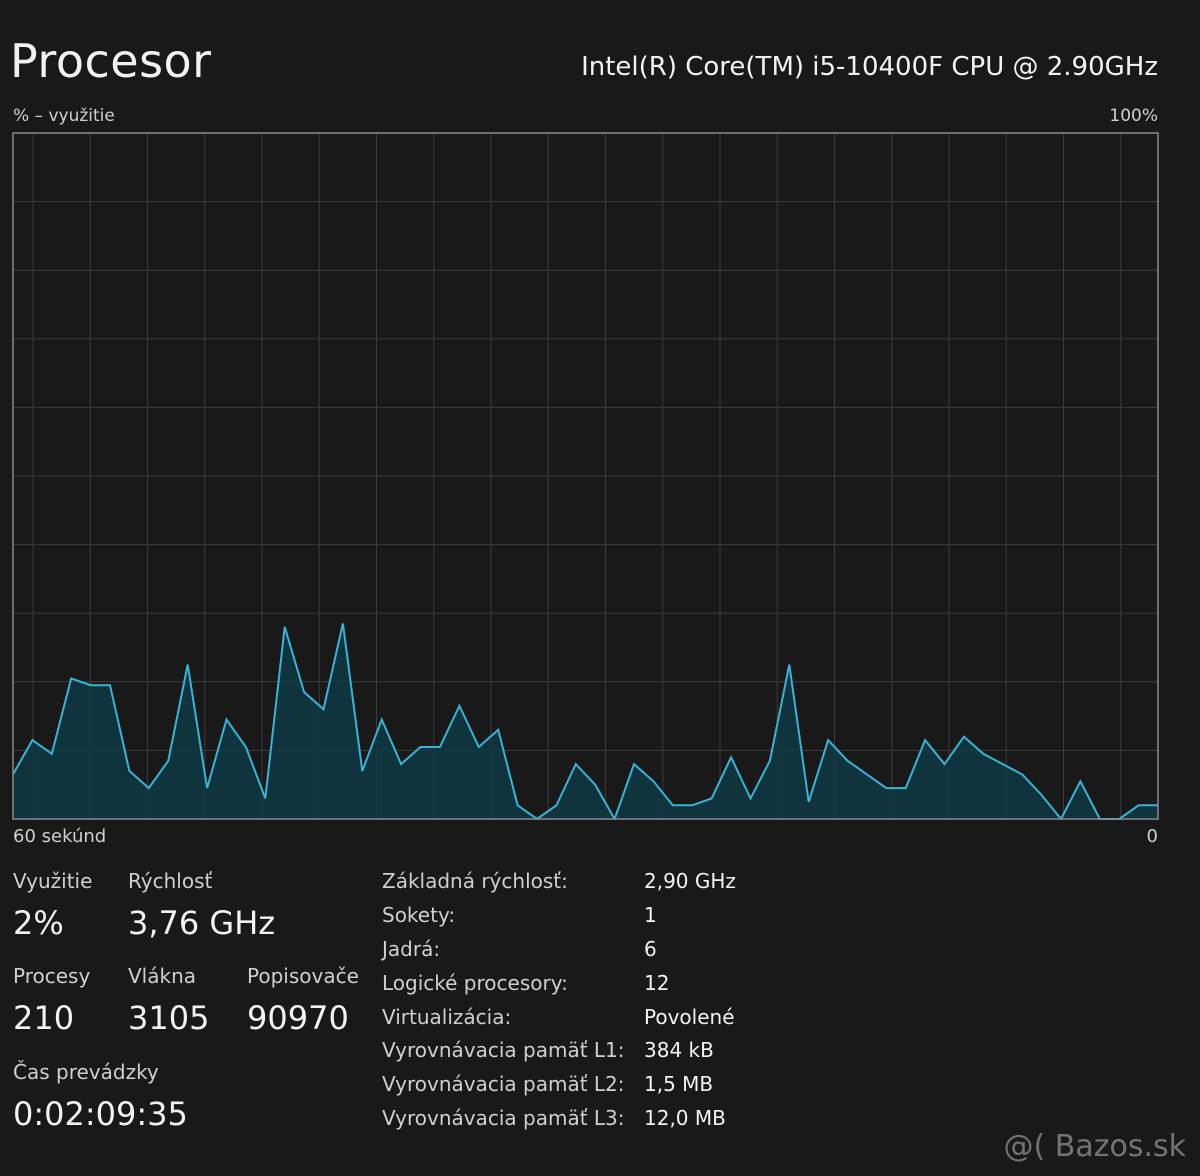  I want to click on detail-label: Vyrovnávacia pamäť L3:, so click(503, 1118).